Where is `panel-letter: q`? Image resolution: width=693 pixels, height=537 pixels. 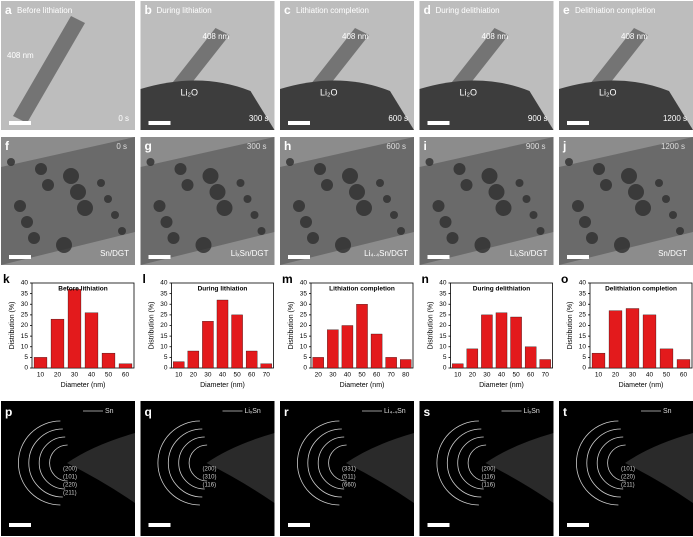 panel-letter: q is located at coordinates (148, 412).